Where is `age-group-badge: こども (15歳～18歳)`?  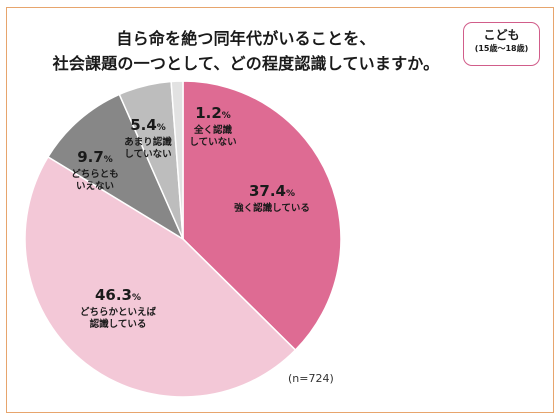 age-group-badge: こども (15歳～18歳) is located at coordinates (501, 44).